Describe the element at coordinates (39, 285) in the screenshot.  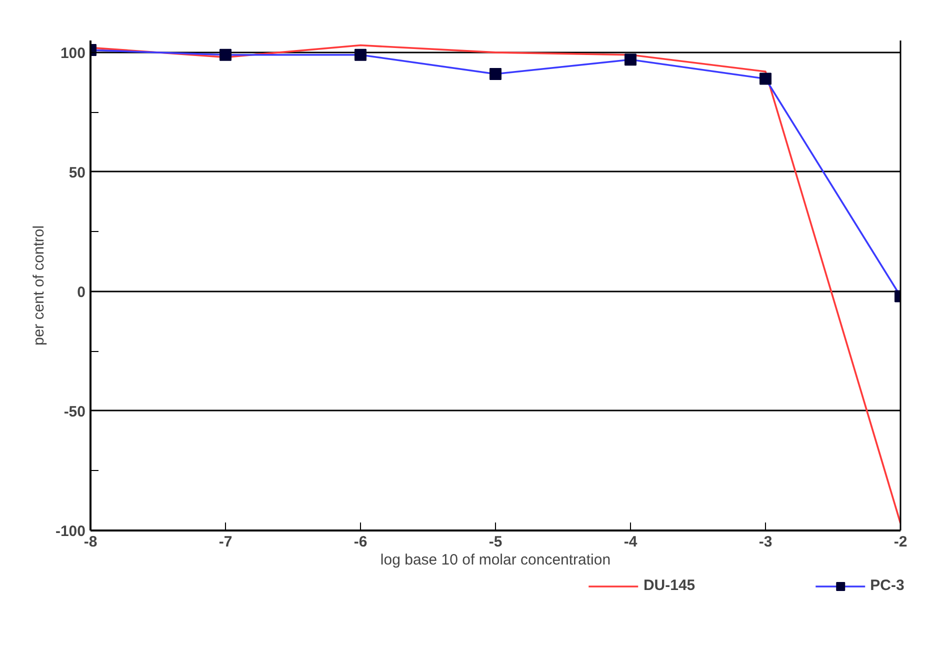
I see `y-axis-title: per cent of control` at that location.